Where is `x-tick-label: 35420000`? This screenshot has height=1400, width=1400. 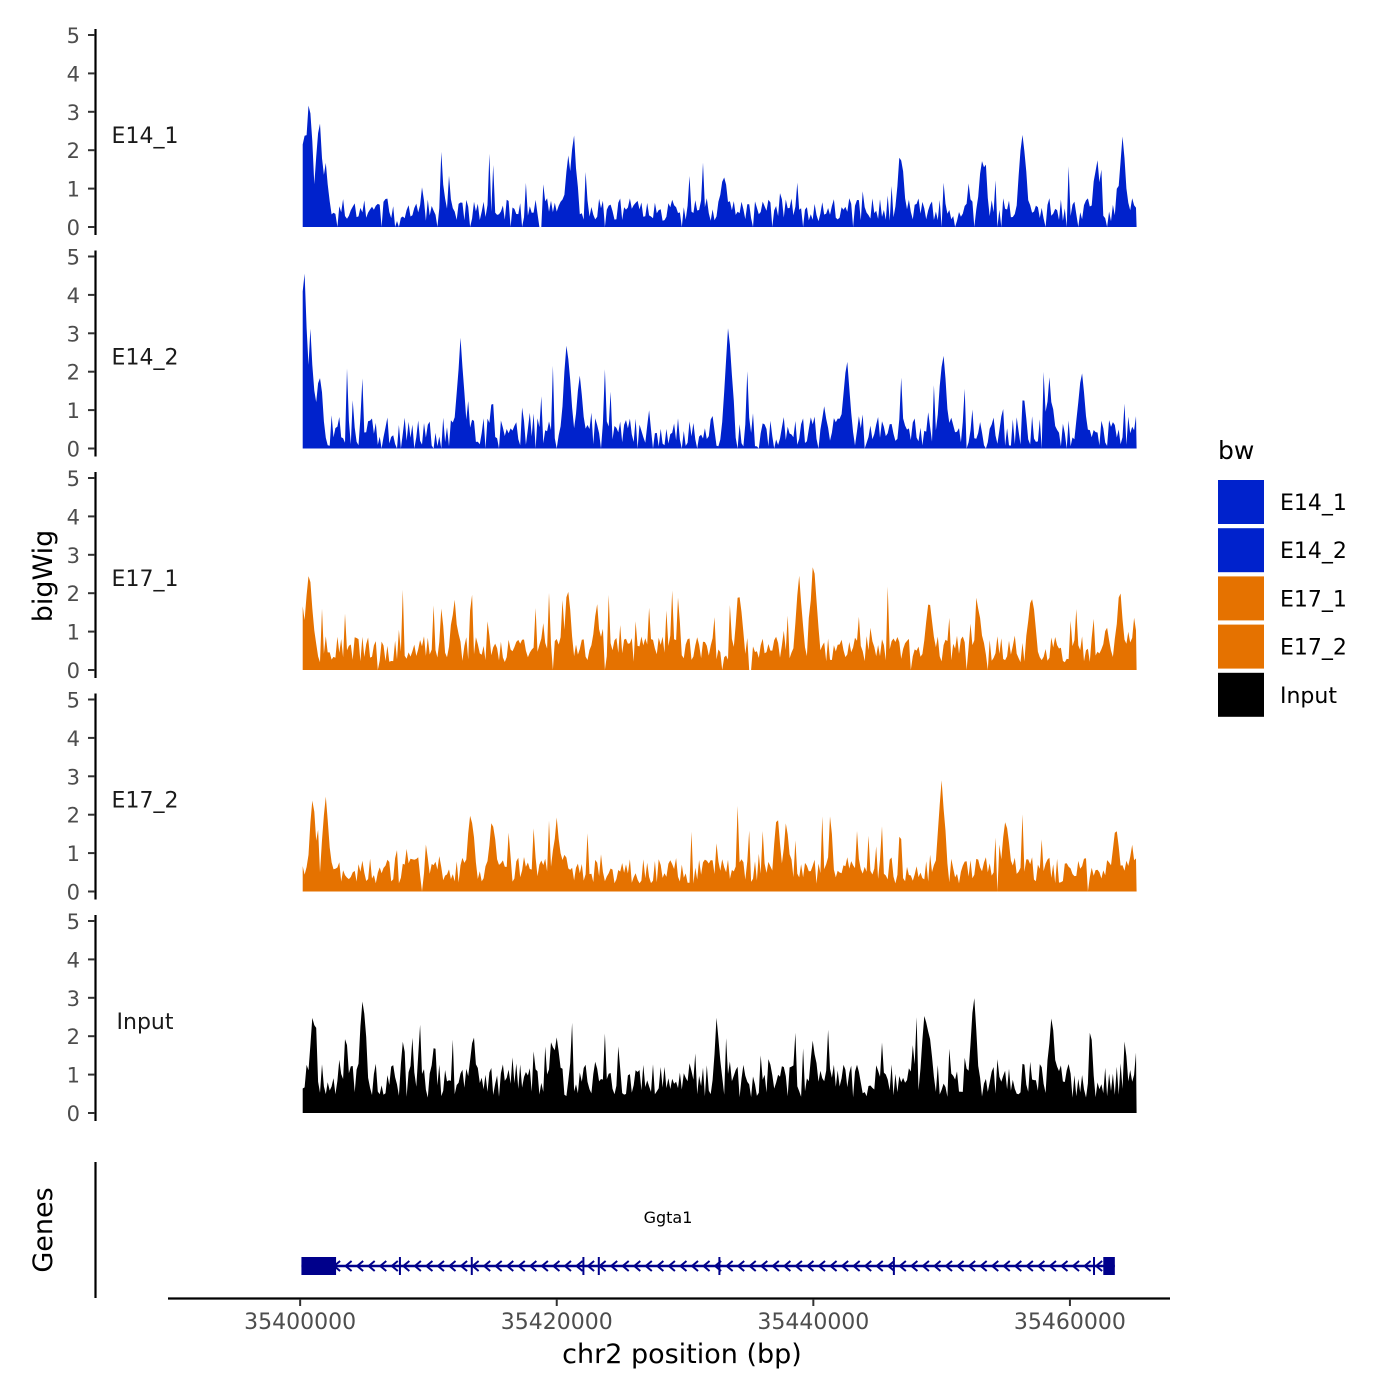 x-tick-label: 35420000 is located at coordinates (557, 1322).